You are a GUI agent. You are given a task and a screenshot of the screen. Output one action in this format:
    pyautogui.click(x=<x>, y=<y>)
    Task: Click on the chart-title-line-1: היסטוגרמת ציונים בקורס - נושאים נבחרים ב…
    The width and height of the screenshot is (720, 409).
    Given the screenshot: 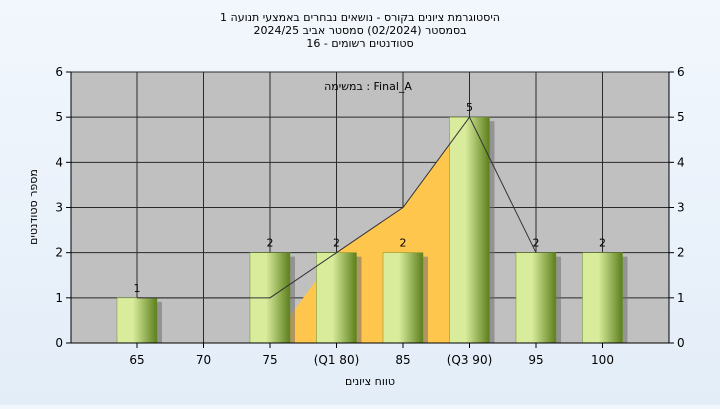 What is the action you would take?
    pyautogui.click(x=360, y=17)
    